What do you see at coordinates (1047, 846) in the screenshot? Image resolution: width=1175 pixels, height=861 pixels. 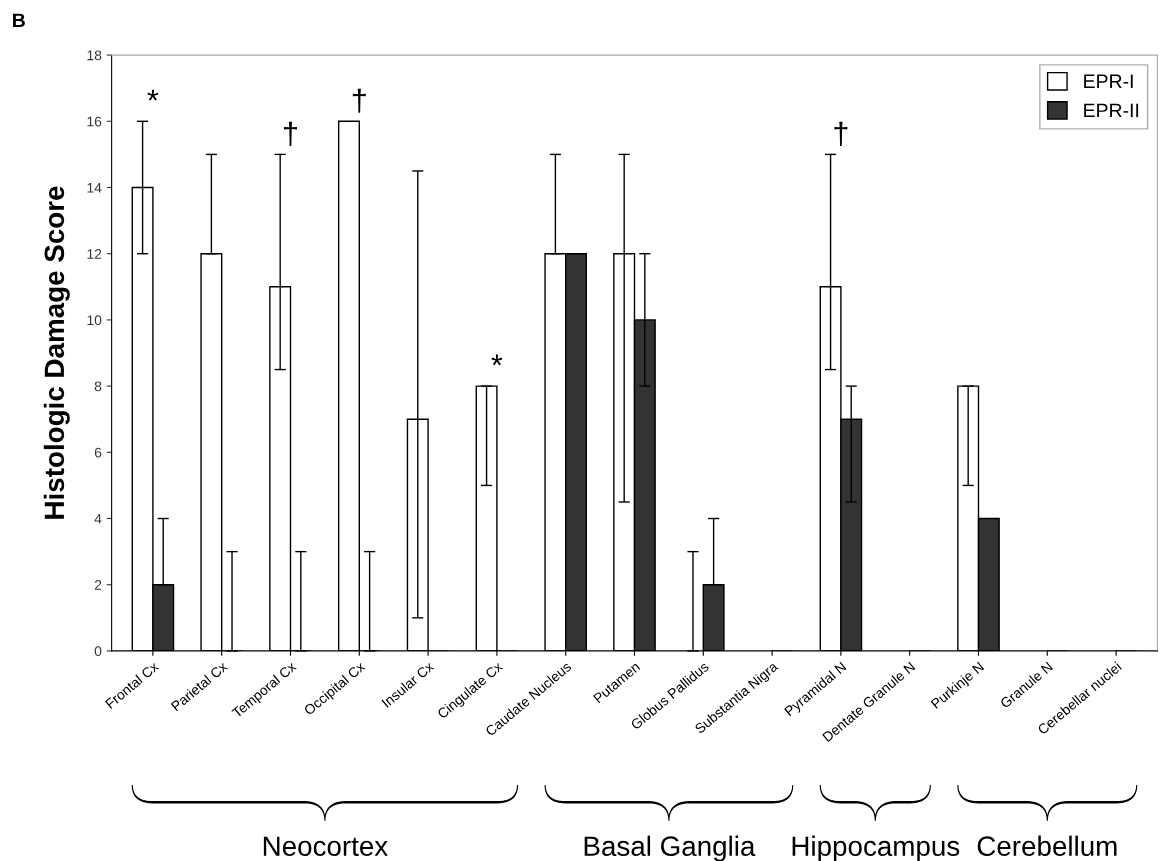 I see `text: Cerebellum` at bounding box center [1047, 846].